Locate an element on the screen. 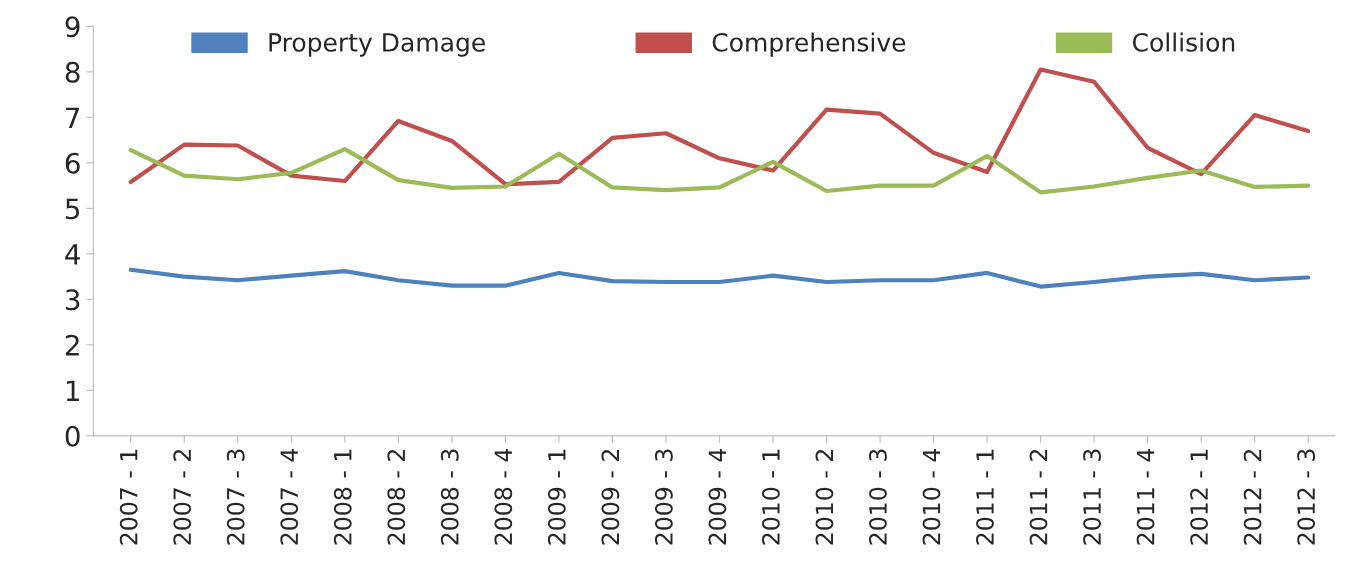  x-tick-label: 2010 - 3 is located at coordinates (878, 497).